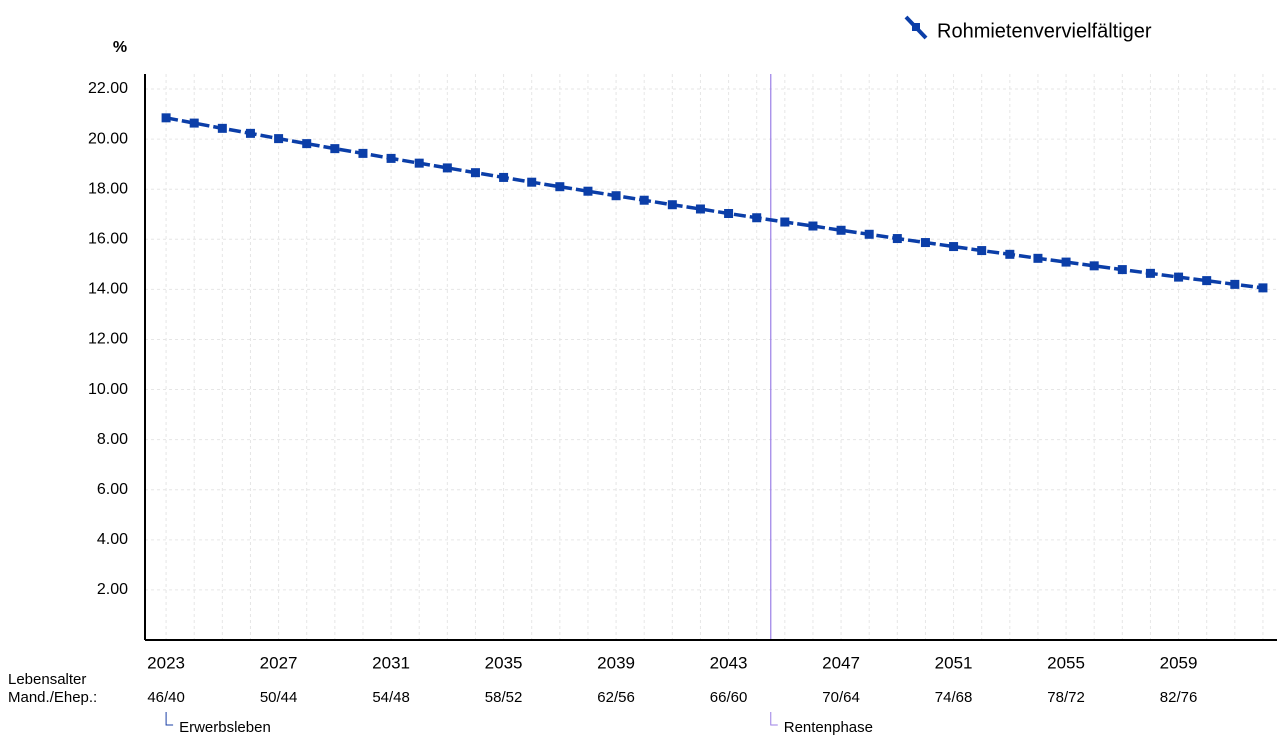 Image resolution: width=1277 pixels, height=736 pixels. I want to click on x-tick-label: 2059, so click(1179, 662).